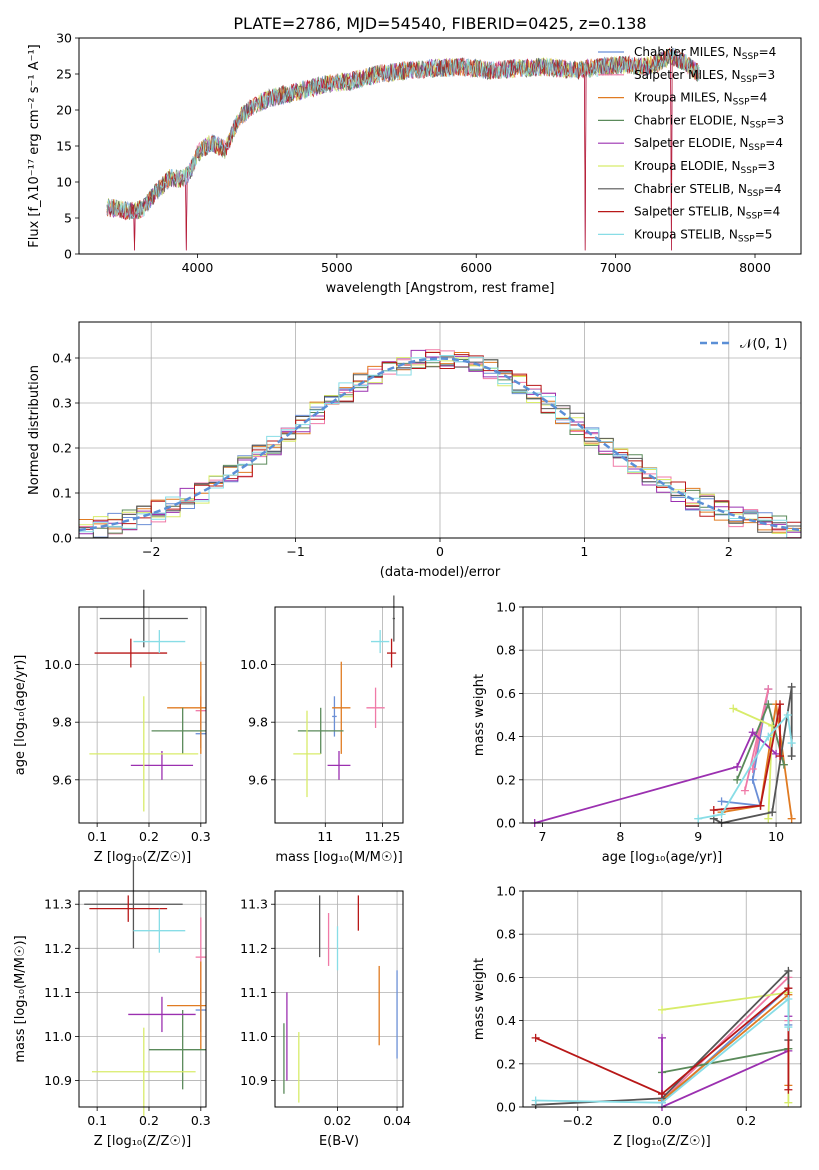 The image size is (819, 1170). Describe the element at coordinates (737, 779) in the screenshot. I see `weight-marker-chabrier-elodie` at that location.